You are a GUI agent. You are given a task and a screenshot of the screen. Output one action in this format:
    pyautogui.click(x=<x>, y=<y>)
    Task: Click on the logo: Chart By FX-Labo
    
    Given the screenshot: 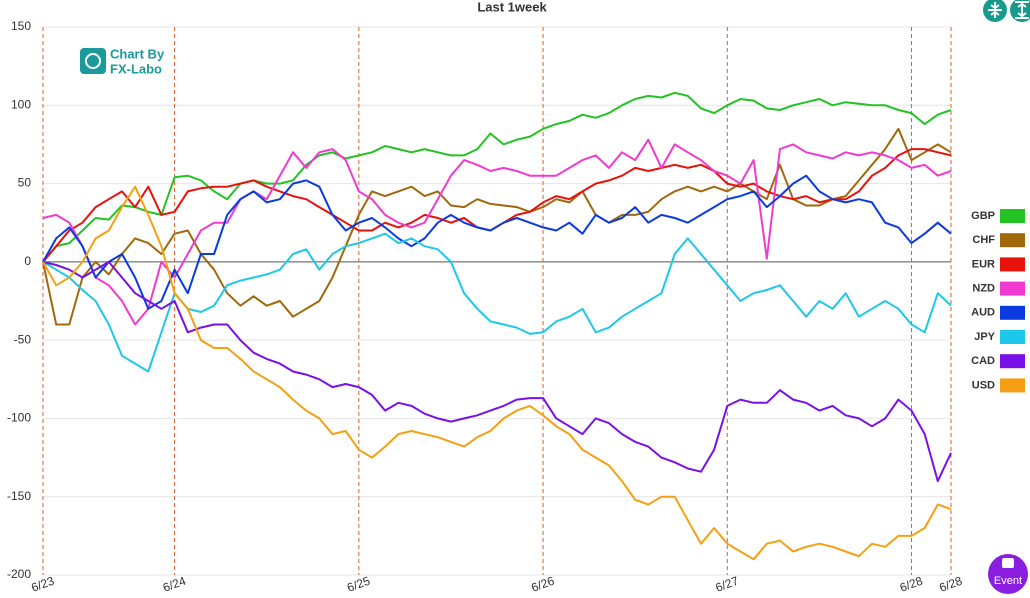 What is the action you would take?
    pyautogui.click(x=122, y=61)
    